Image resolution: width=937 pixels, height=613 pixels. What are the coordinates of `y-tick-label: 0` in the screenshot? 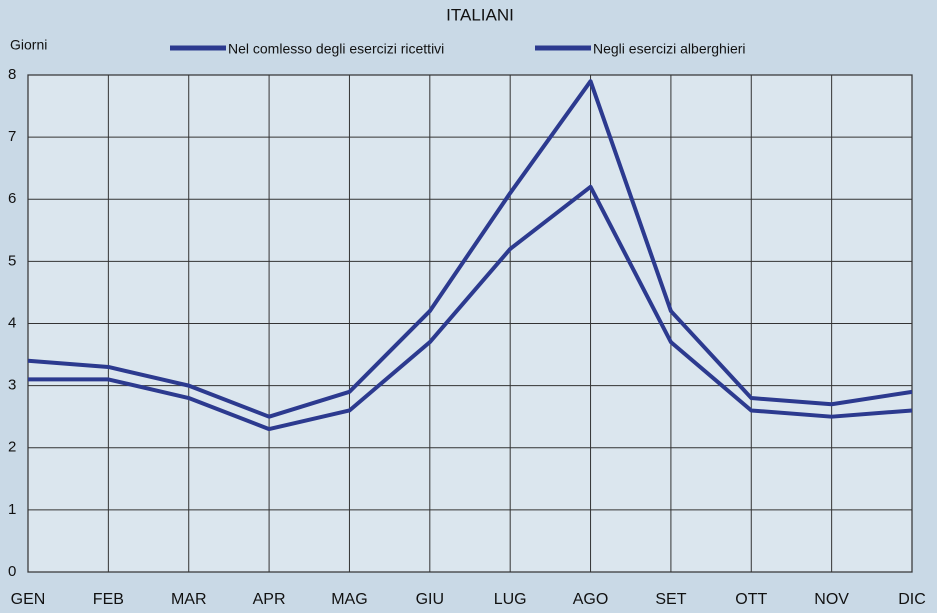 It's located at (12, 571).